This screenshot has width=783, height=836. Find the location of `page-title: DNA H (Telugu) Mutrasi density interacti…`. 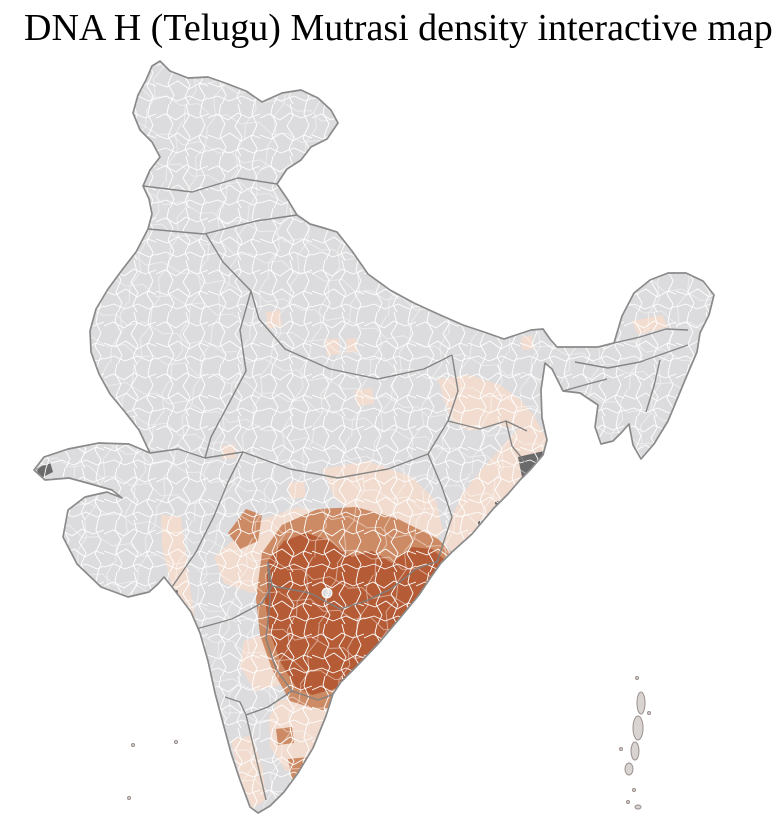

page-title: DNA H (Telugu) Mutrasi density interacti… is located at coordinates (398, 28).